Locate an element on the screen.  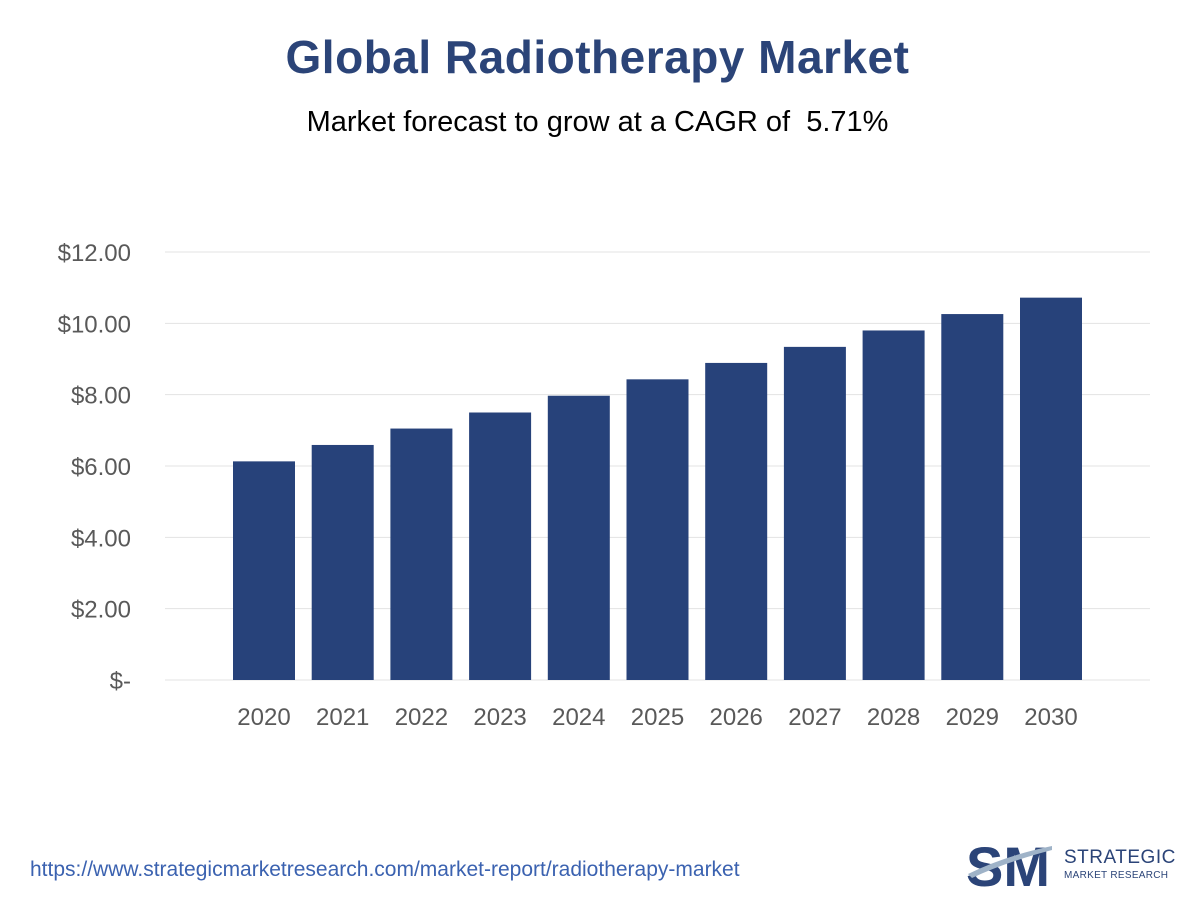
x-tick-label: 2025 is located at coordinates (657, 717).